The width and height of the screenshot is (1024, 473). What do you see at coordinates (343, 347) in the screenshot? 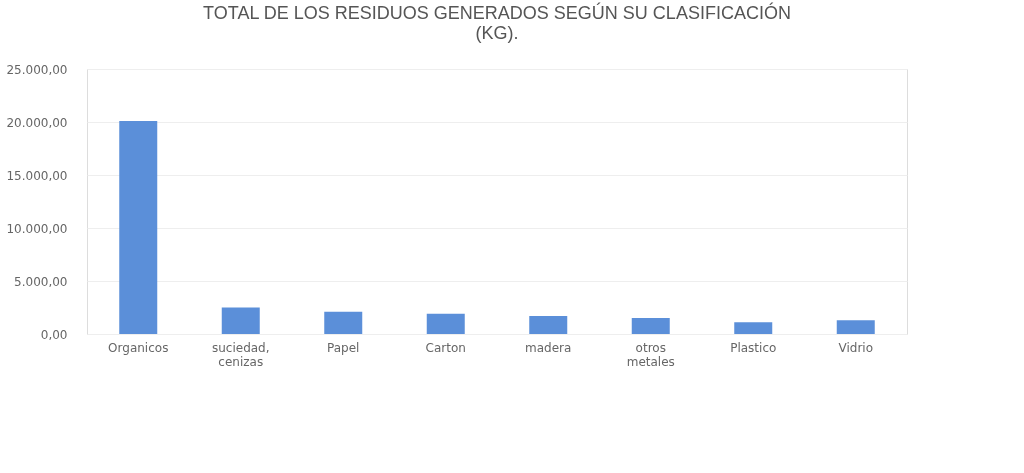
I see `x-tick-label: Papel` at bounding box center [343, 347].